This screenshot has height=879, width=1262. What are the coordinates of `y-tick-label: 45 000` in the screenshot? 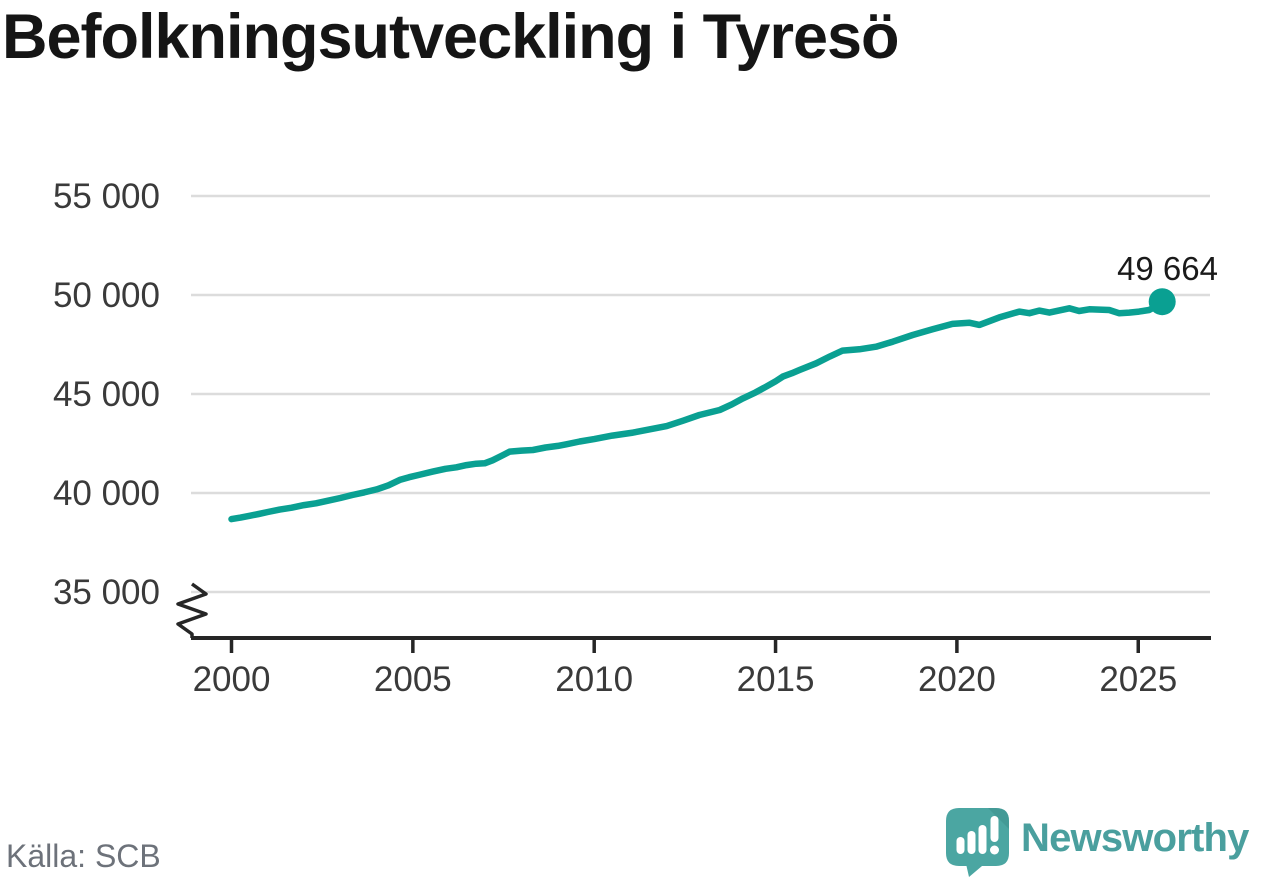 It's located at (106, 394).